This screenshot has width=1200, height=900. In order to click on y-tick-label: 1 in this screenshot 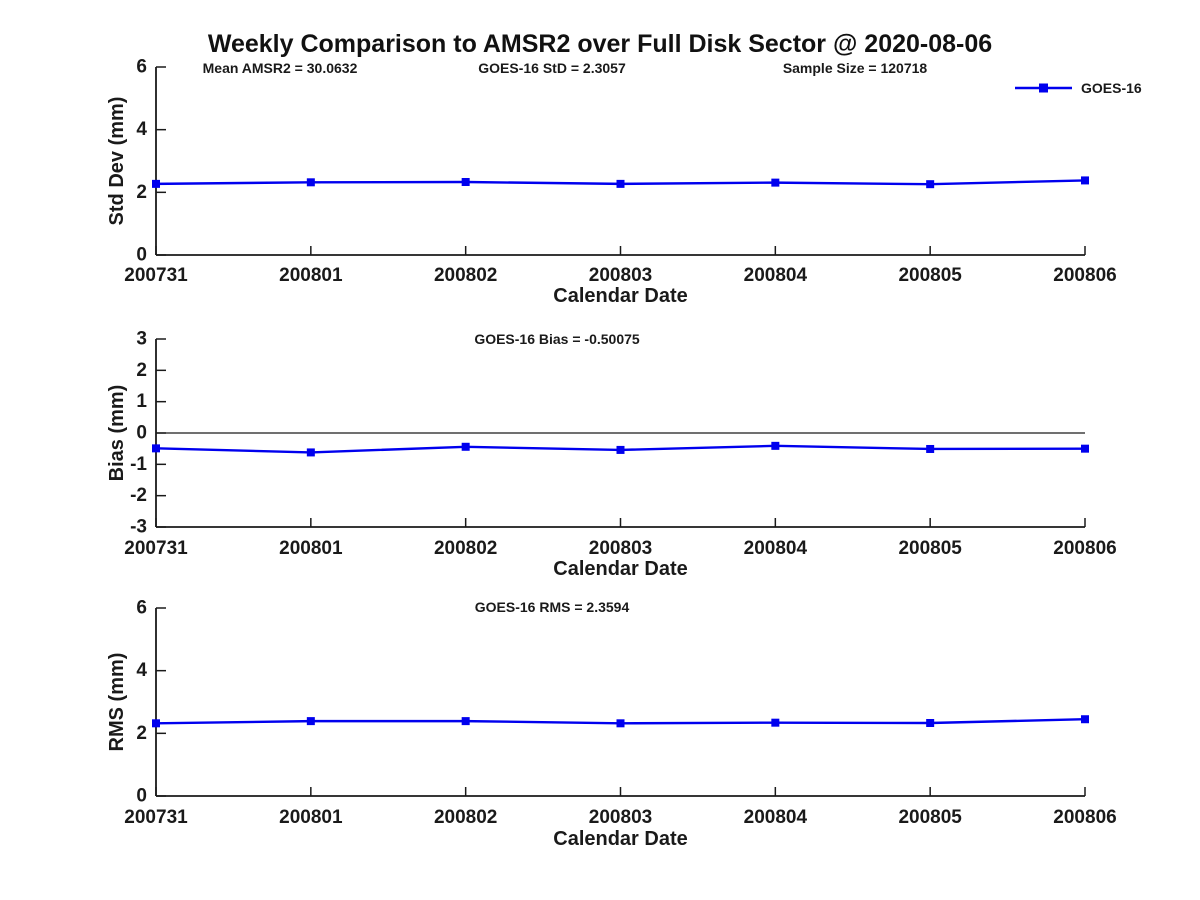, I will do `click(141, 401)`.